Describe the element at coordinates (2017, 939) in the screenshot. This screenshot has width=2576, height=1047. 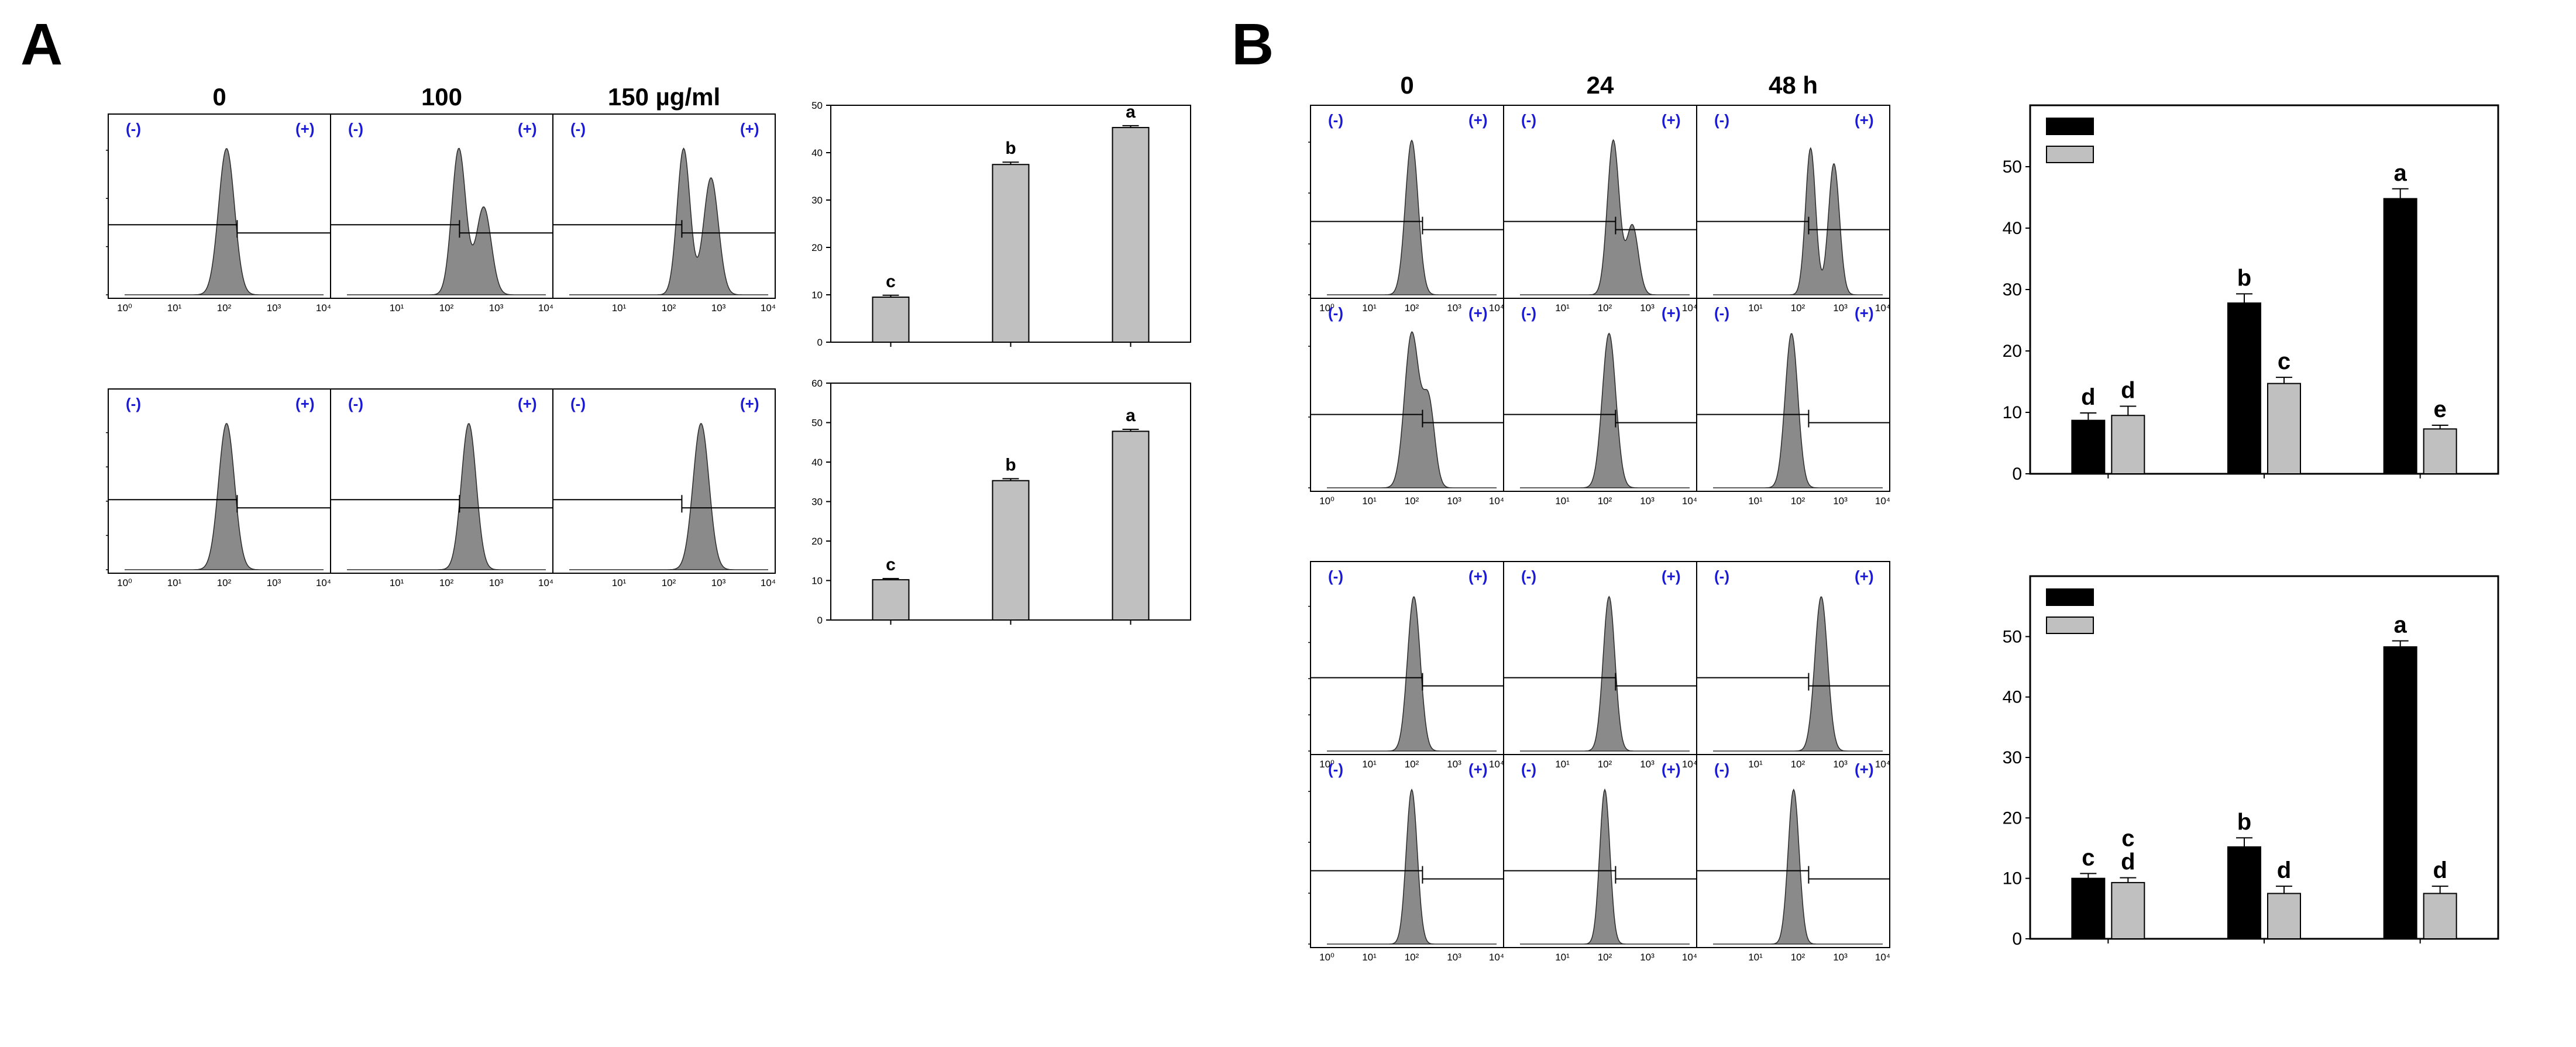
I see `y-tick-label: 0` at that location.